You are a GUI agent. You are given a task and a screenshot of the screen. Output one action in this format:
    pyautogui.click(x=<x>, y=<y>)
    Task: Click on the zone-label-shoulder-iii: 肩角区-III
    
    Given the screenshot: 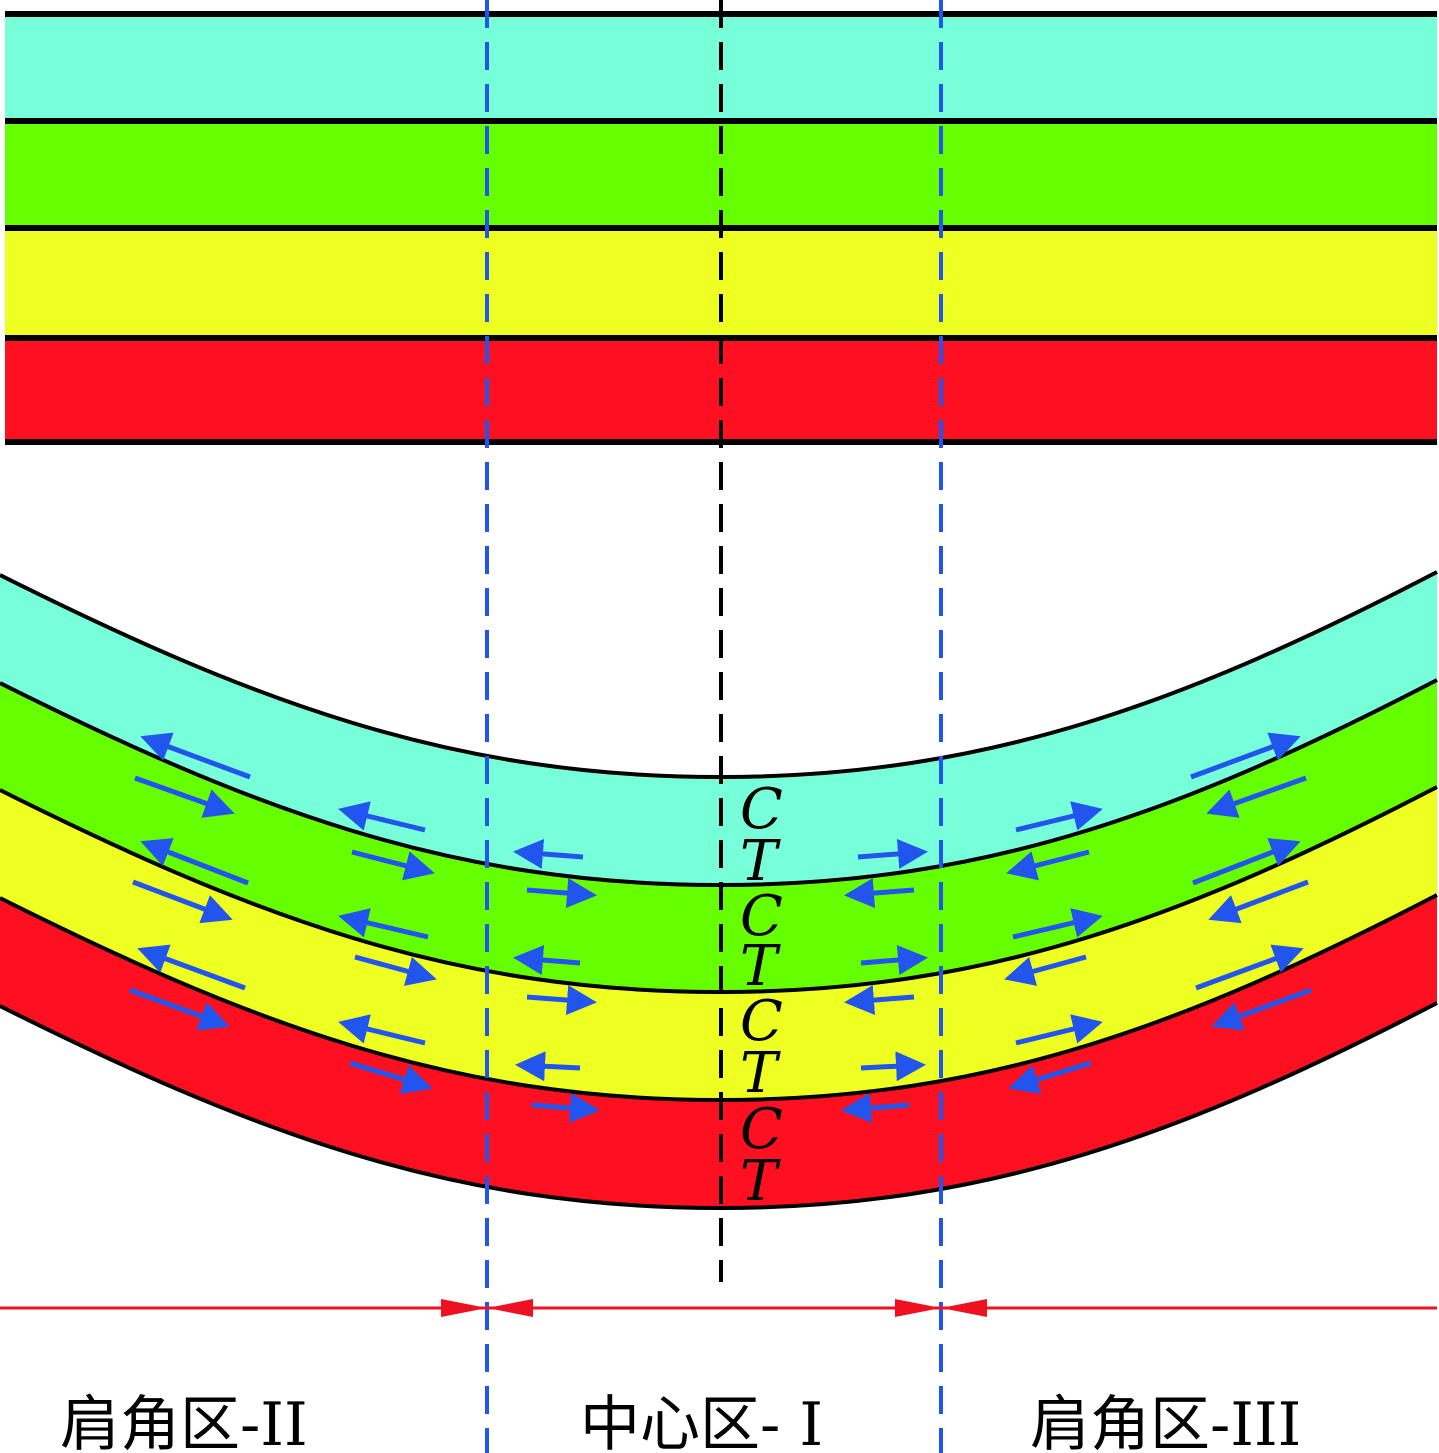 What is the action you would take?
    pyautogui.click(x=1165, y=1421)
    